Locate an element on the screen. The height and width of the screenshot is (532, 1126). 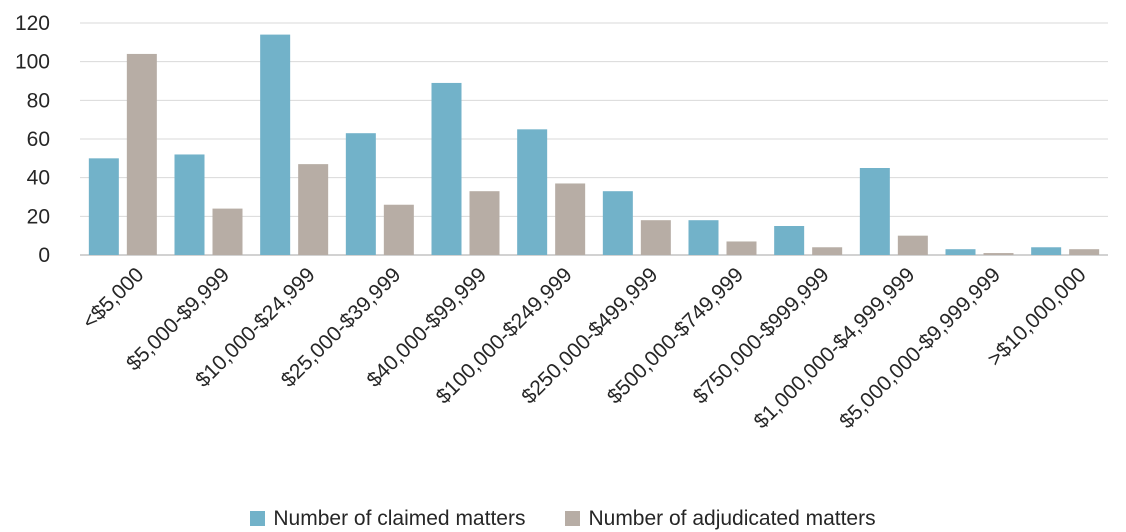
legend-label-claimed: Number of claimed matters is located at coordinates (399, 518).